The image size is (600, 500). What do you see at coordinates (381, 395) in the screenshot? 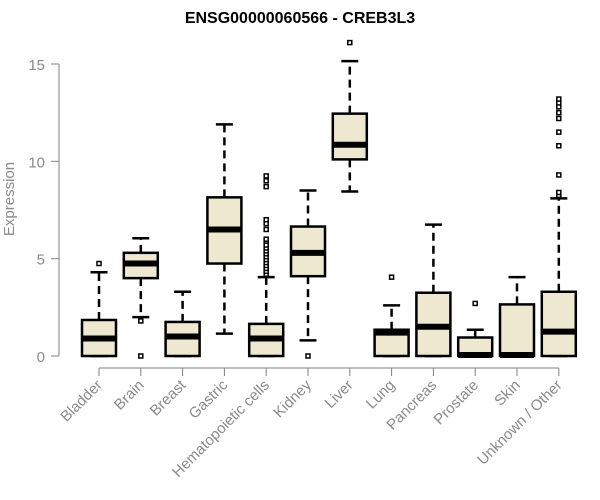
I see `x-tick-label: Lung` at bounding box center [381, 395].